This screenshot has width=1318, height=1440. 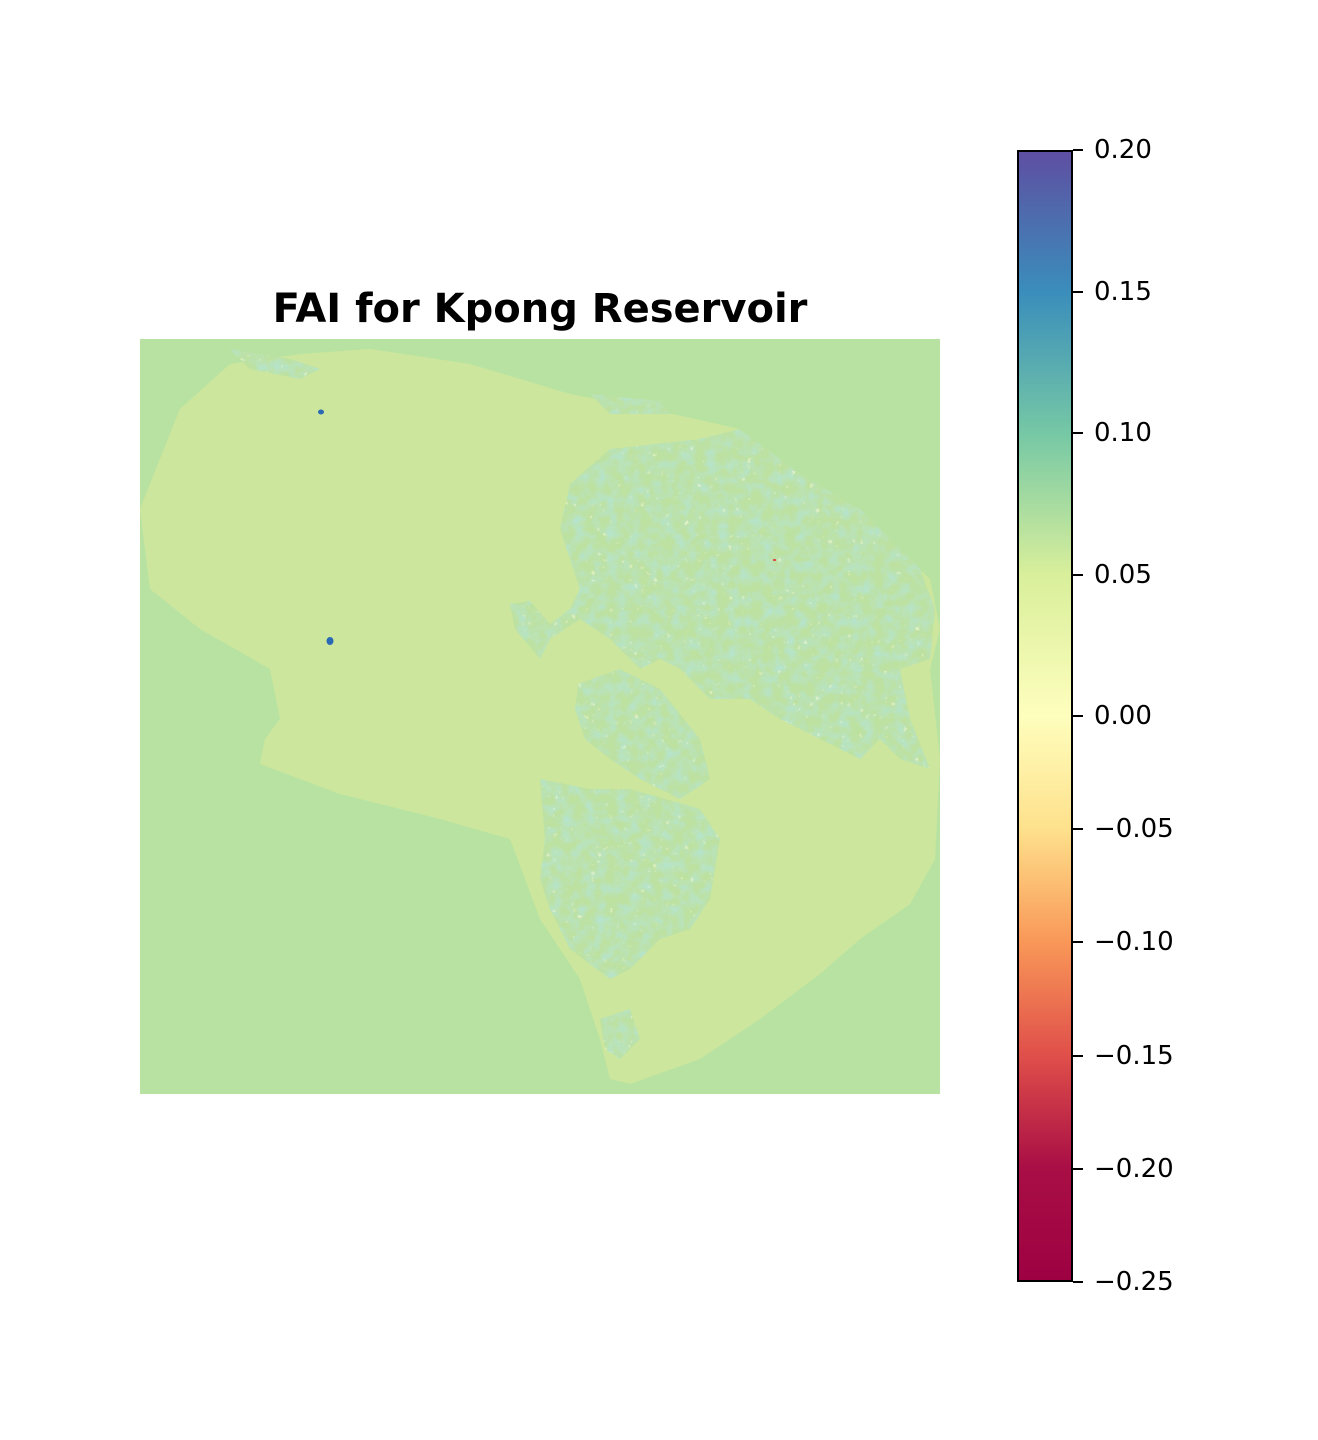 I want to click on colorbar-tick-label: 0.15, so click(x=1123, y=291).